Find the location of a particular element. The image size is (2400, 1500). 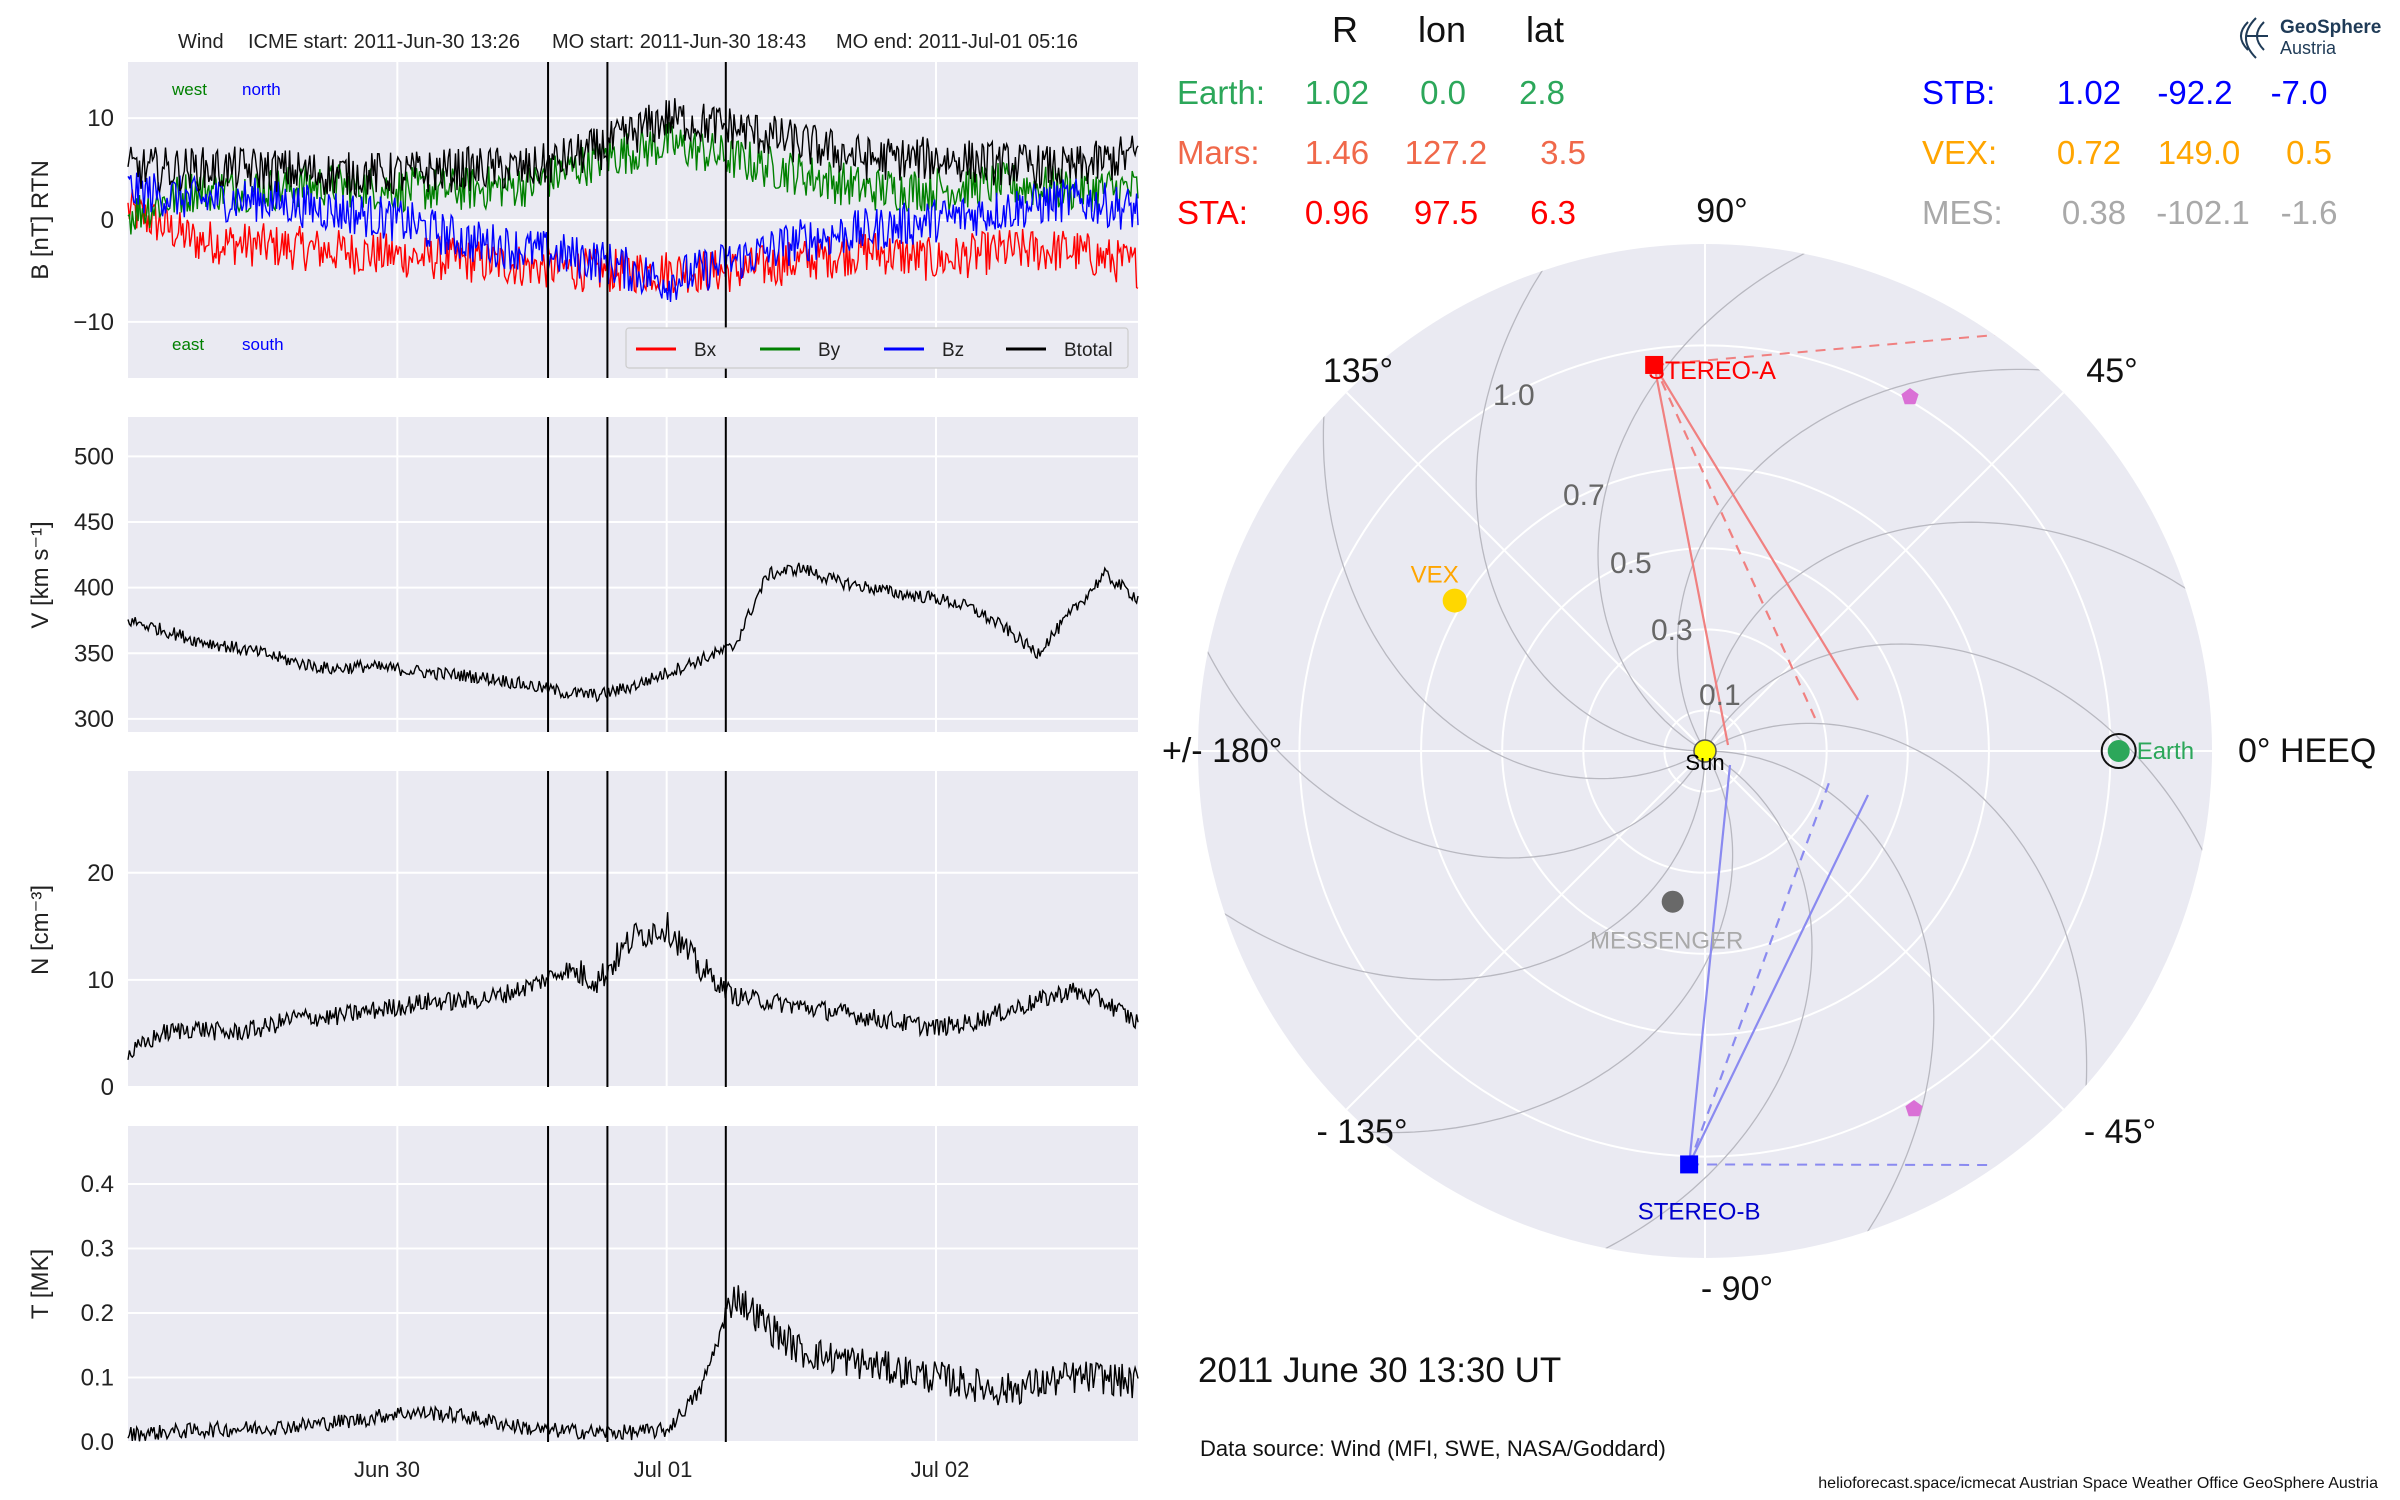

x-label-jul02: Jul 02 is located at coordinates (940, 1469).